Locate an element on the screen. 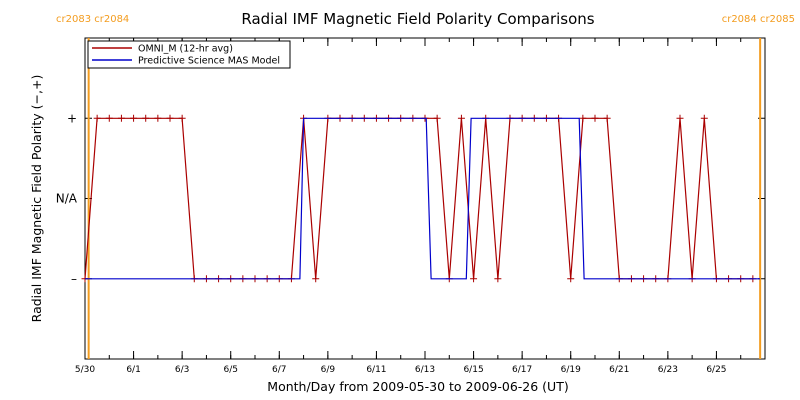  x-tick-label: 6/13 is located at coordinates (425, 370).